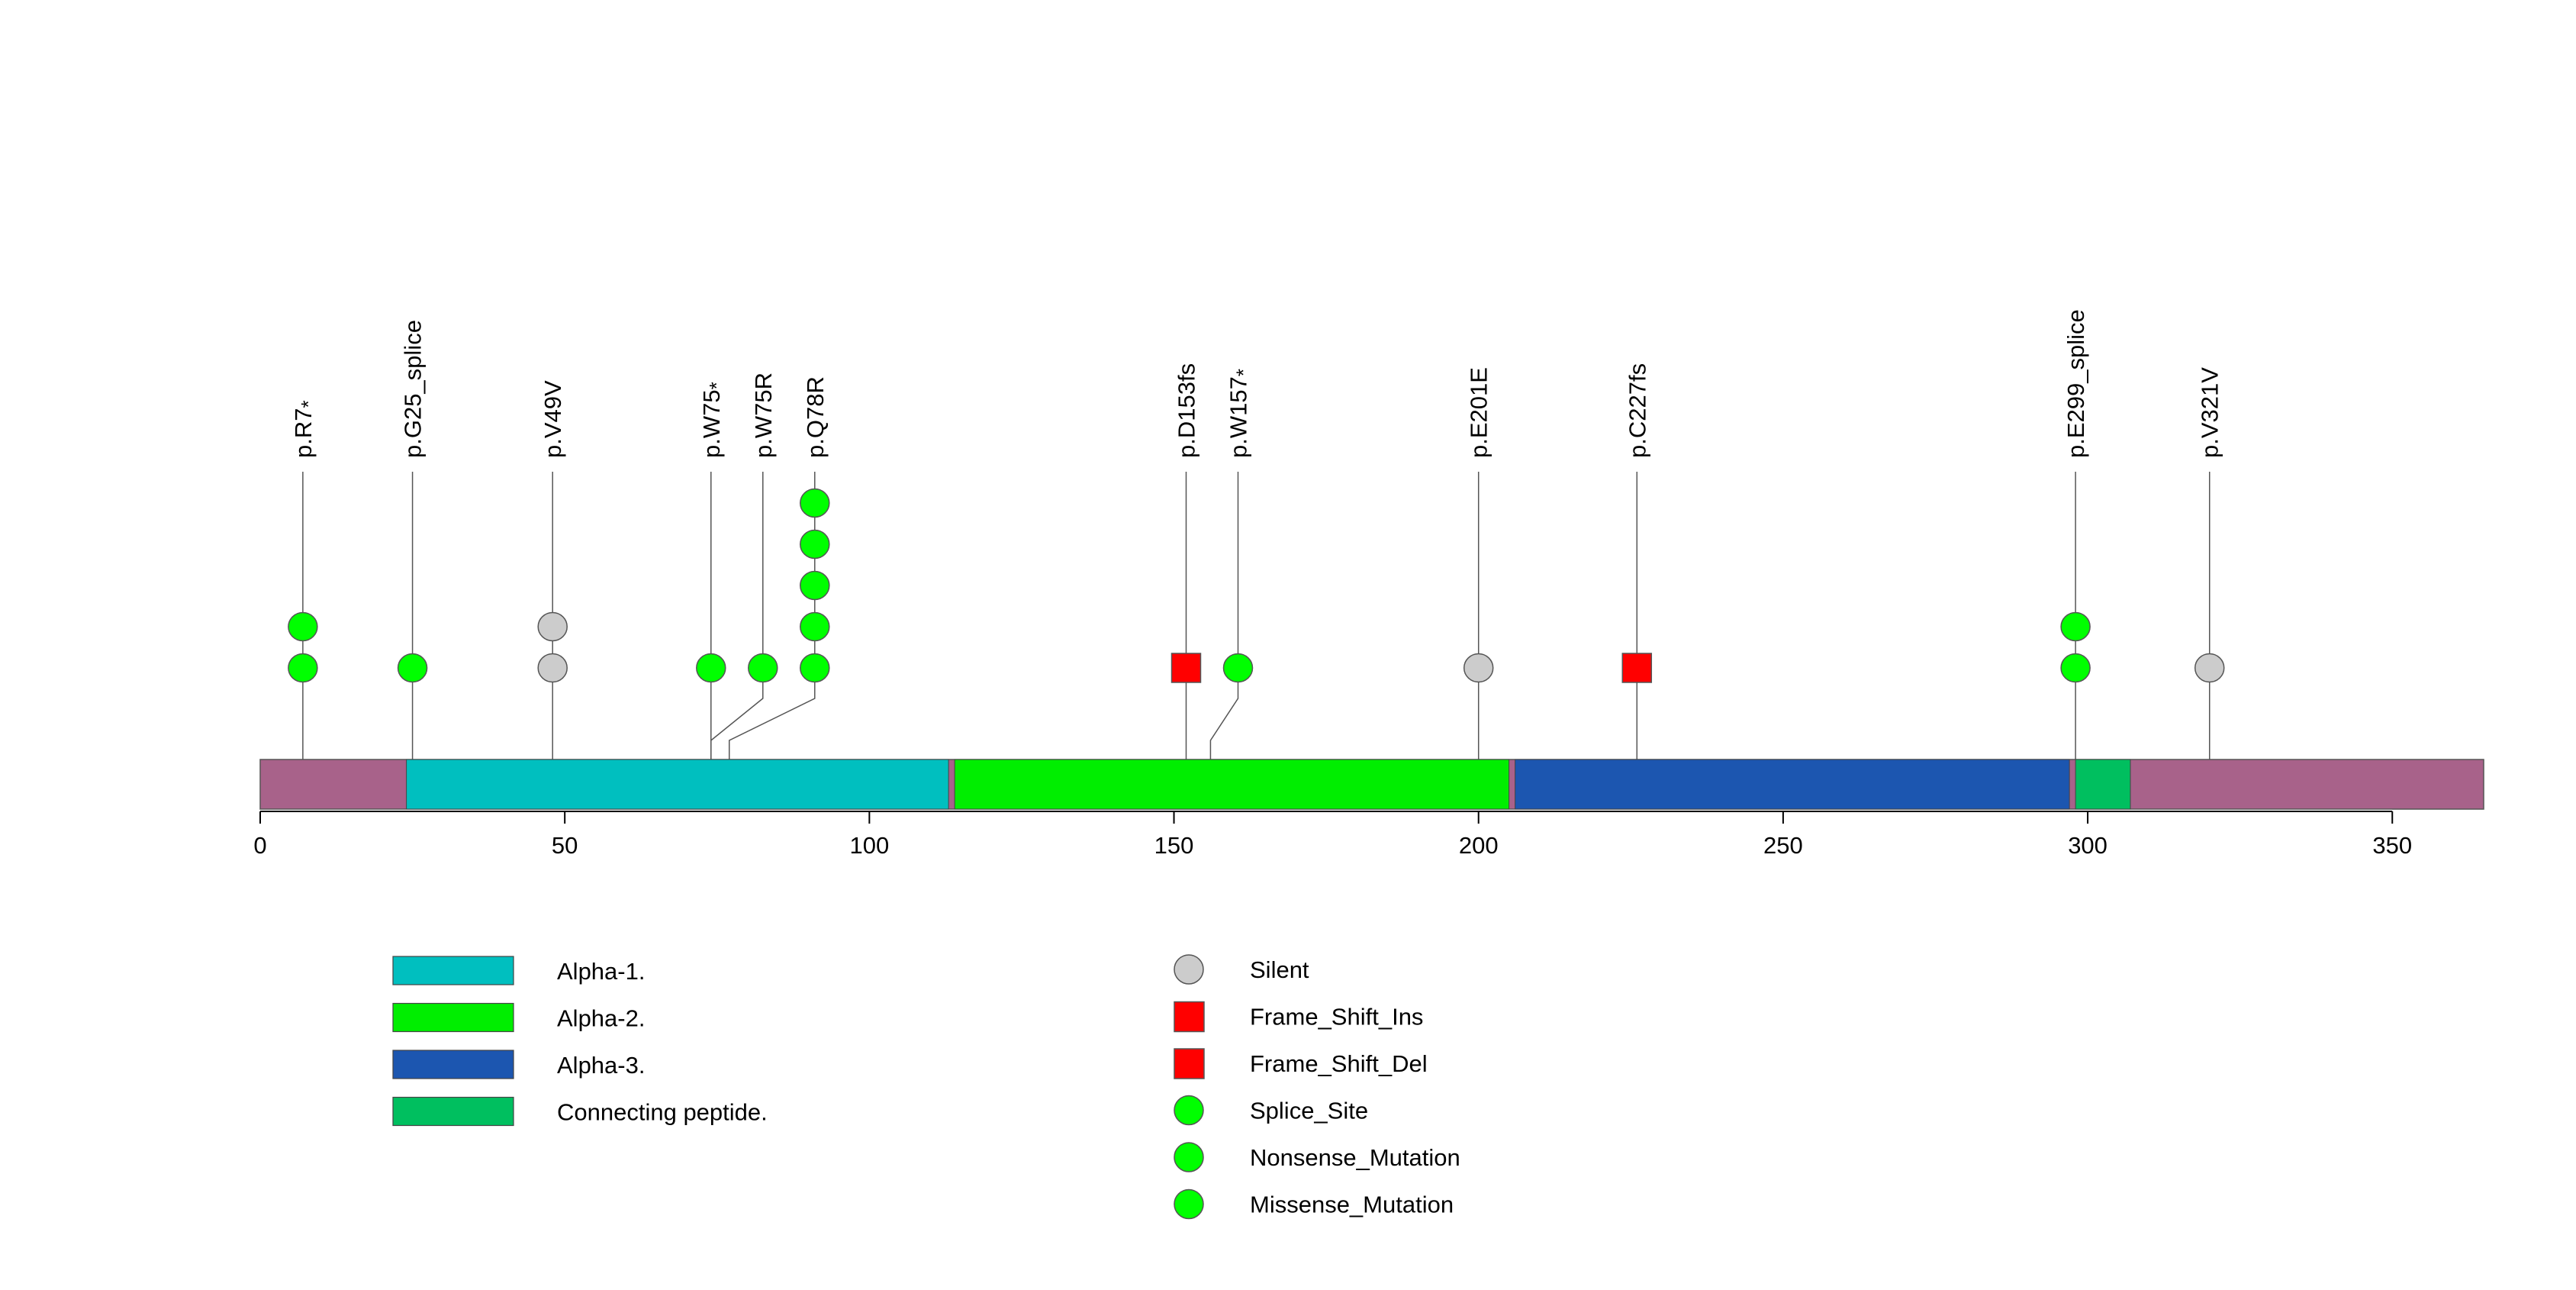 The height and width of the screenshot is (1290, 2576). Describe the element at coordinates (662, 1112) in the screenshot. I see `legend-label-connecting-peptide: Connecting peptide.` at that location.